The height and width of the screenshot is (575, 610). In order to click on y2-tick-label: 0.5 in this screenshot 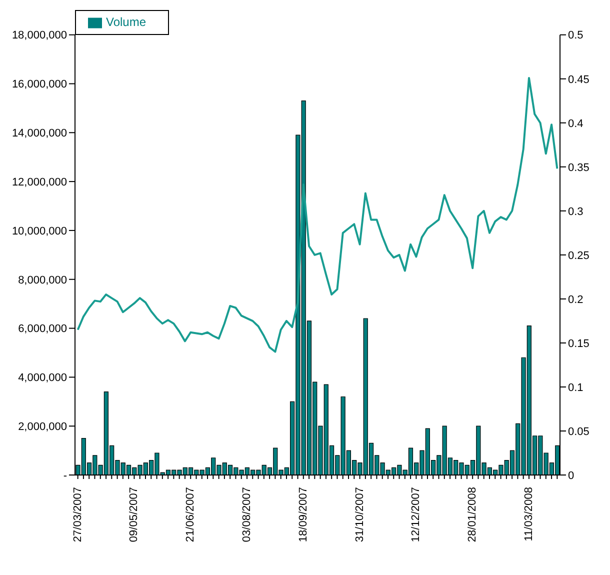, I will do `click(576, 36)`.